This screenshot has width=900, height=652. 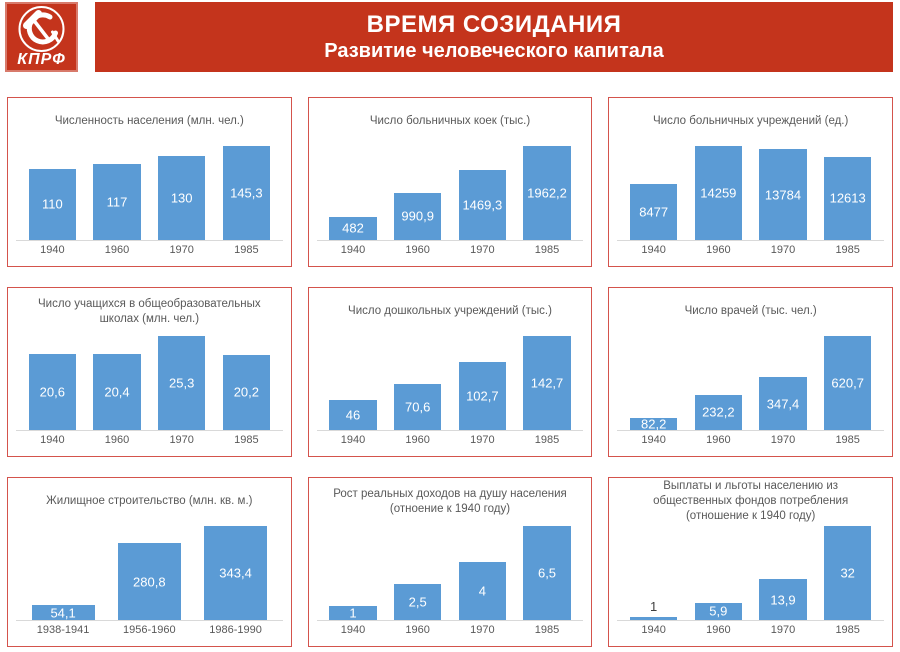 I want to click on bar: 14259, so click(x=718, y=193).